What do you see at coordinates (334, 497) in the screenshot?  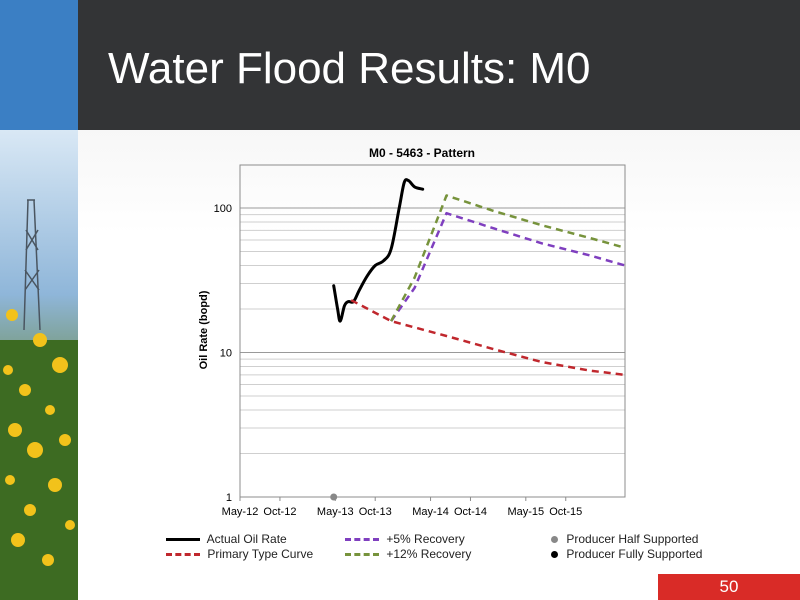 I see `producer-marker` at bounding box center [334, 497].